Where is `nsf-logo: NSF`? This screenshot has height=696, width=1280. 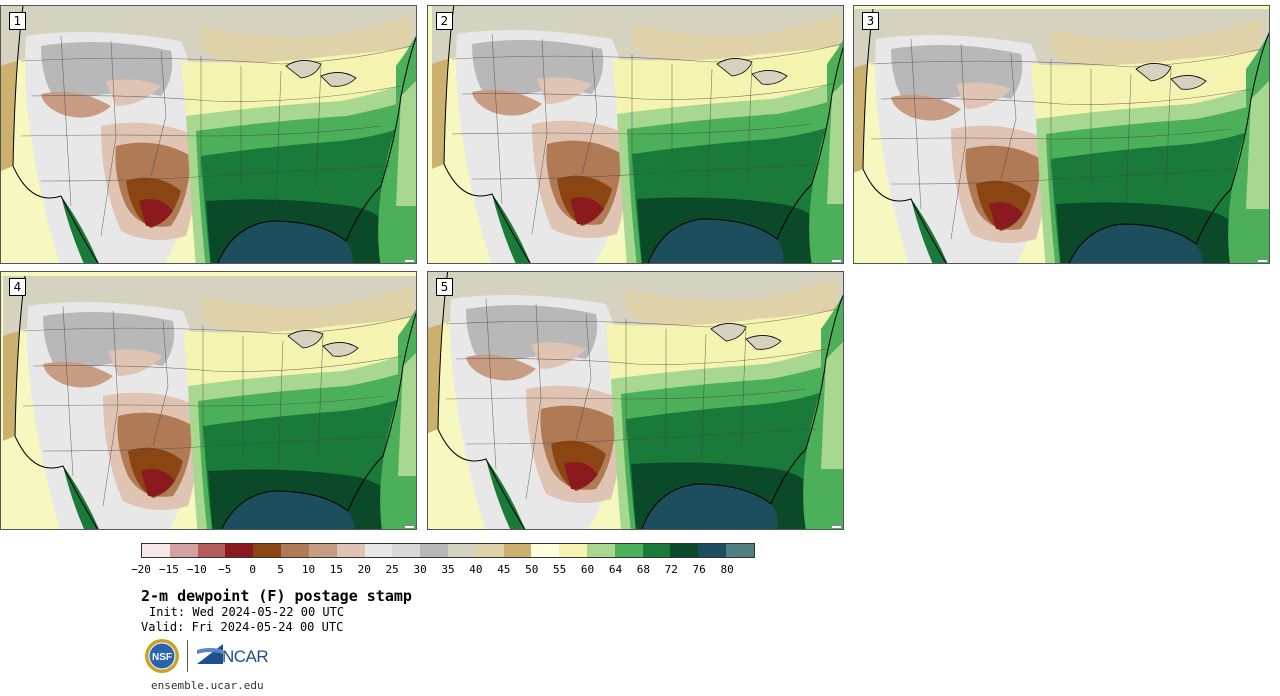 nsf-logo: NSF is located at coordinates (162, 656).